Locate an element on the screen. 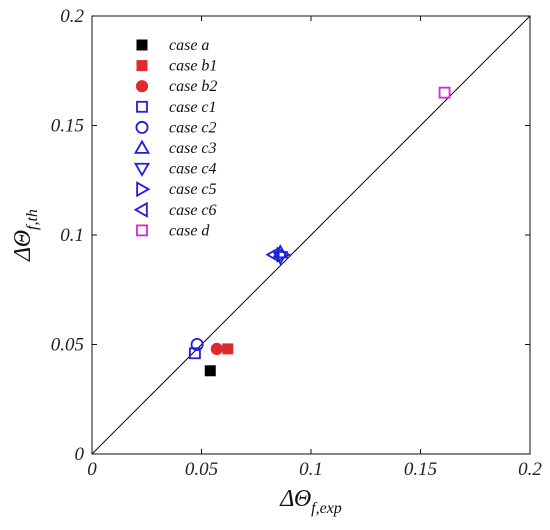  x-tick-label: 0.1 is located at coordinates (311, 469).